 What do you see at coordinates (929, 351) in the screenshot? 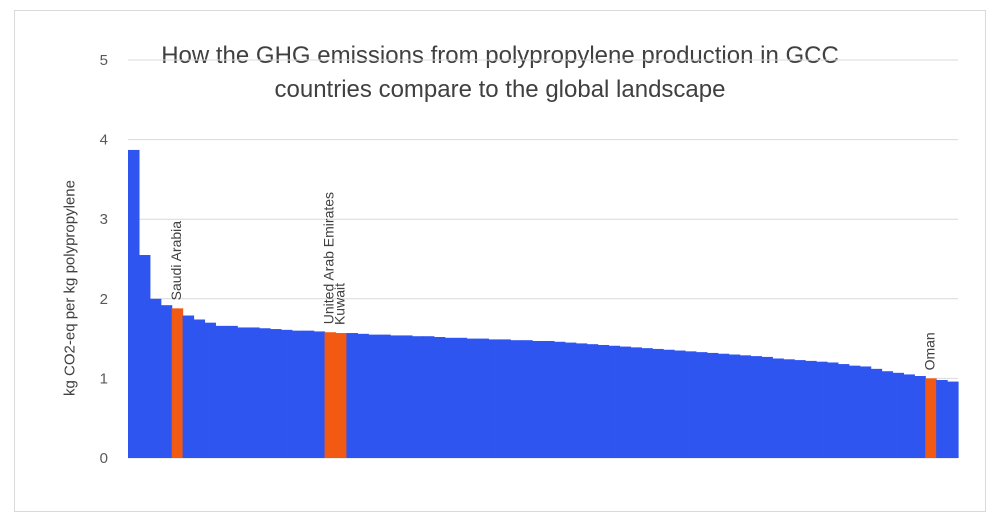
I see `bar-annotation: Oman` at bounding box center [929, 351].